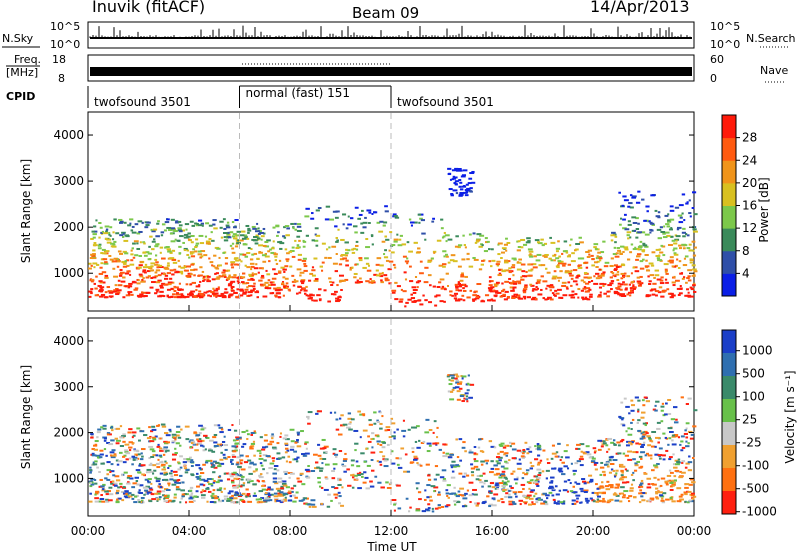 Image resolution: width=800 pixels, height=554 pixels. I want to click on colorbar-tick-label: 28, so click(749, 138).